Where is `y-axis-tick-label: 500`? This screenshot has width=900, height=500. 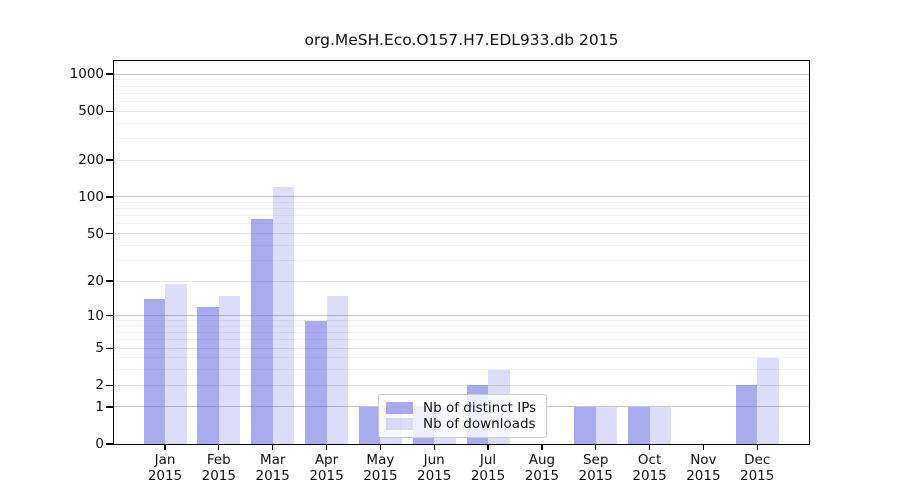
y-axis-tick-label: 500 is located at coordinates (91, 111).